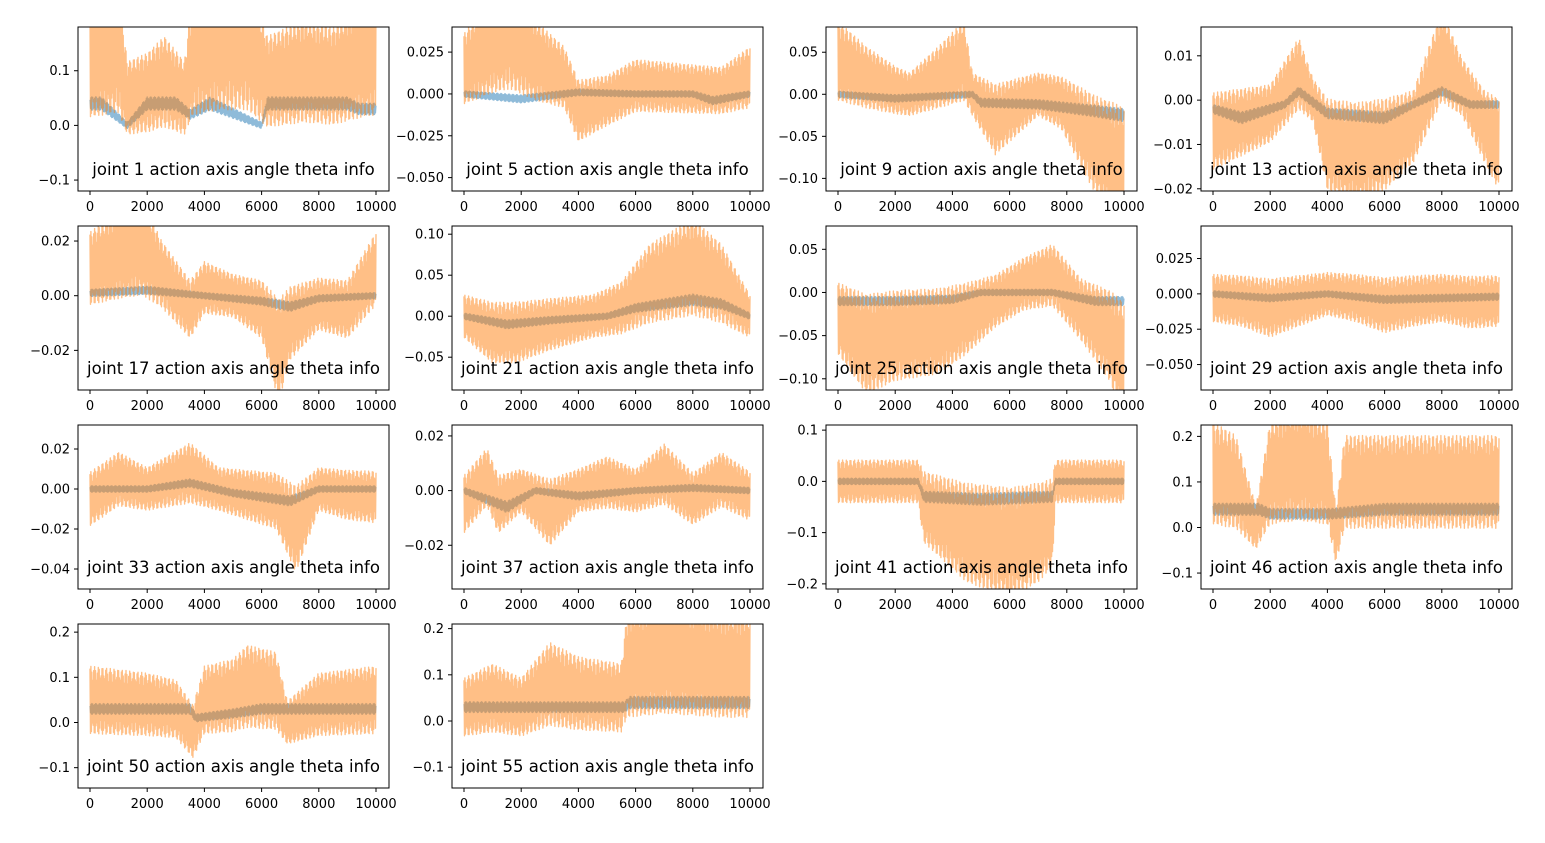 The height and width of the screenshot is (843, 1545). I want to click on y-tick-label: −0.2, so click(802, 584).